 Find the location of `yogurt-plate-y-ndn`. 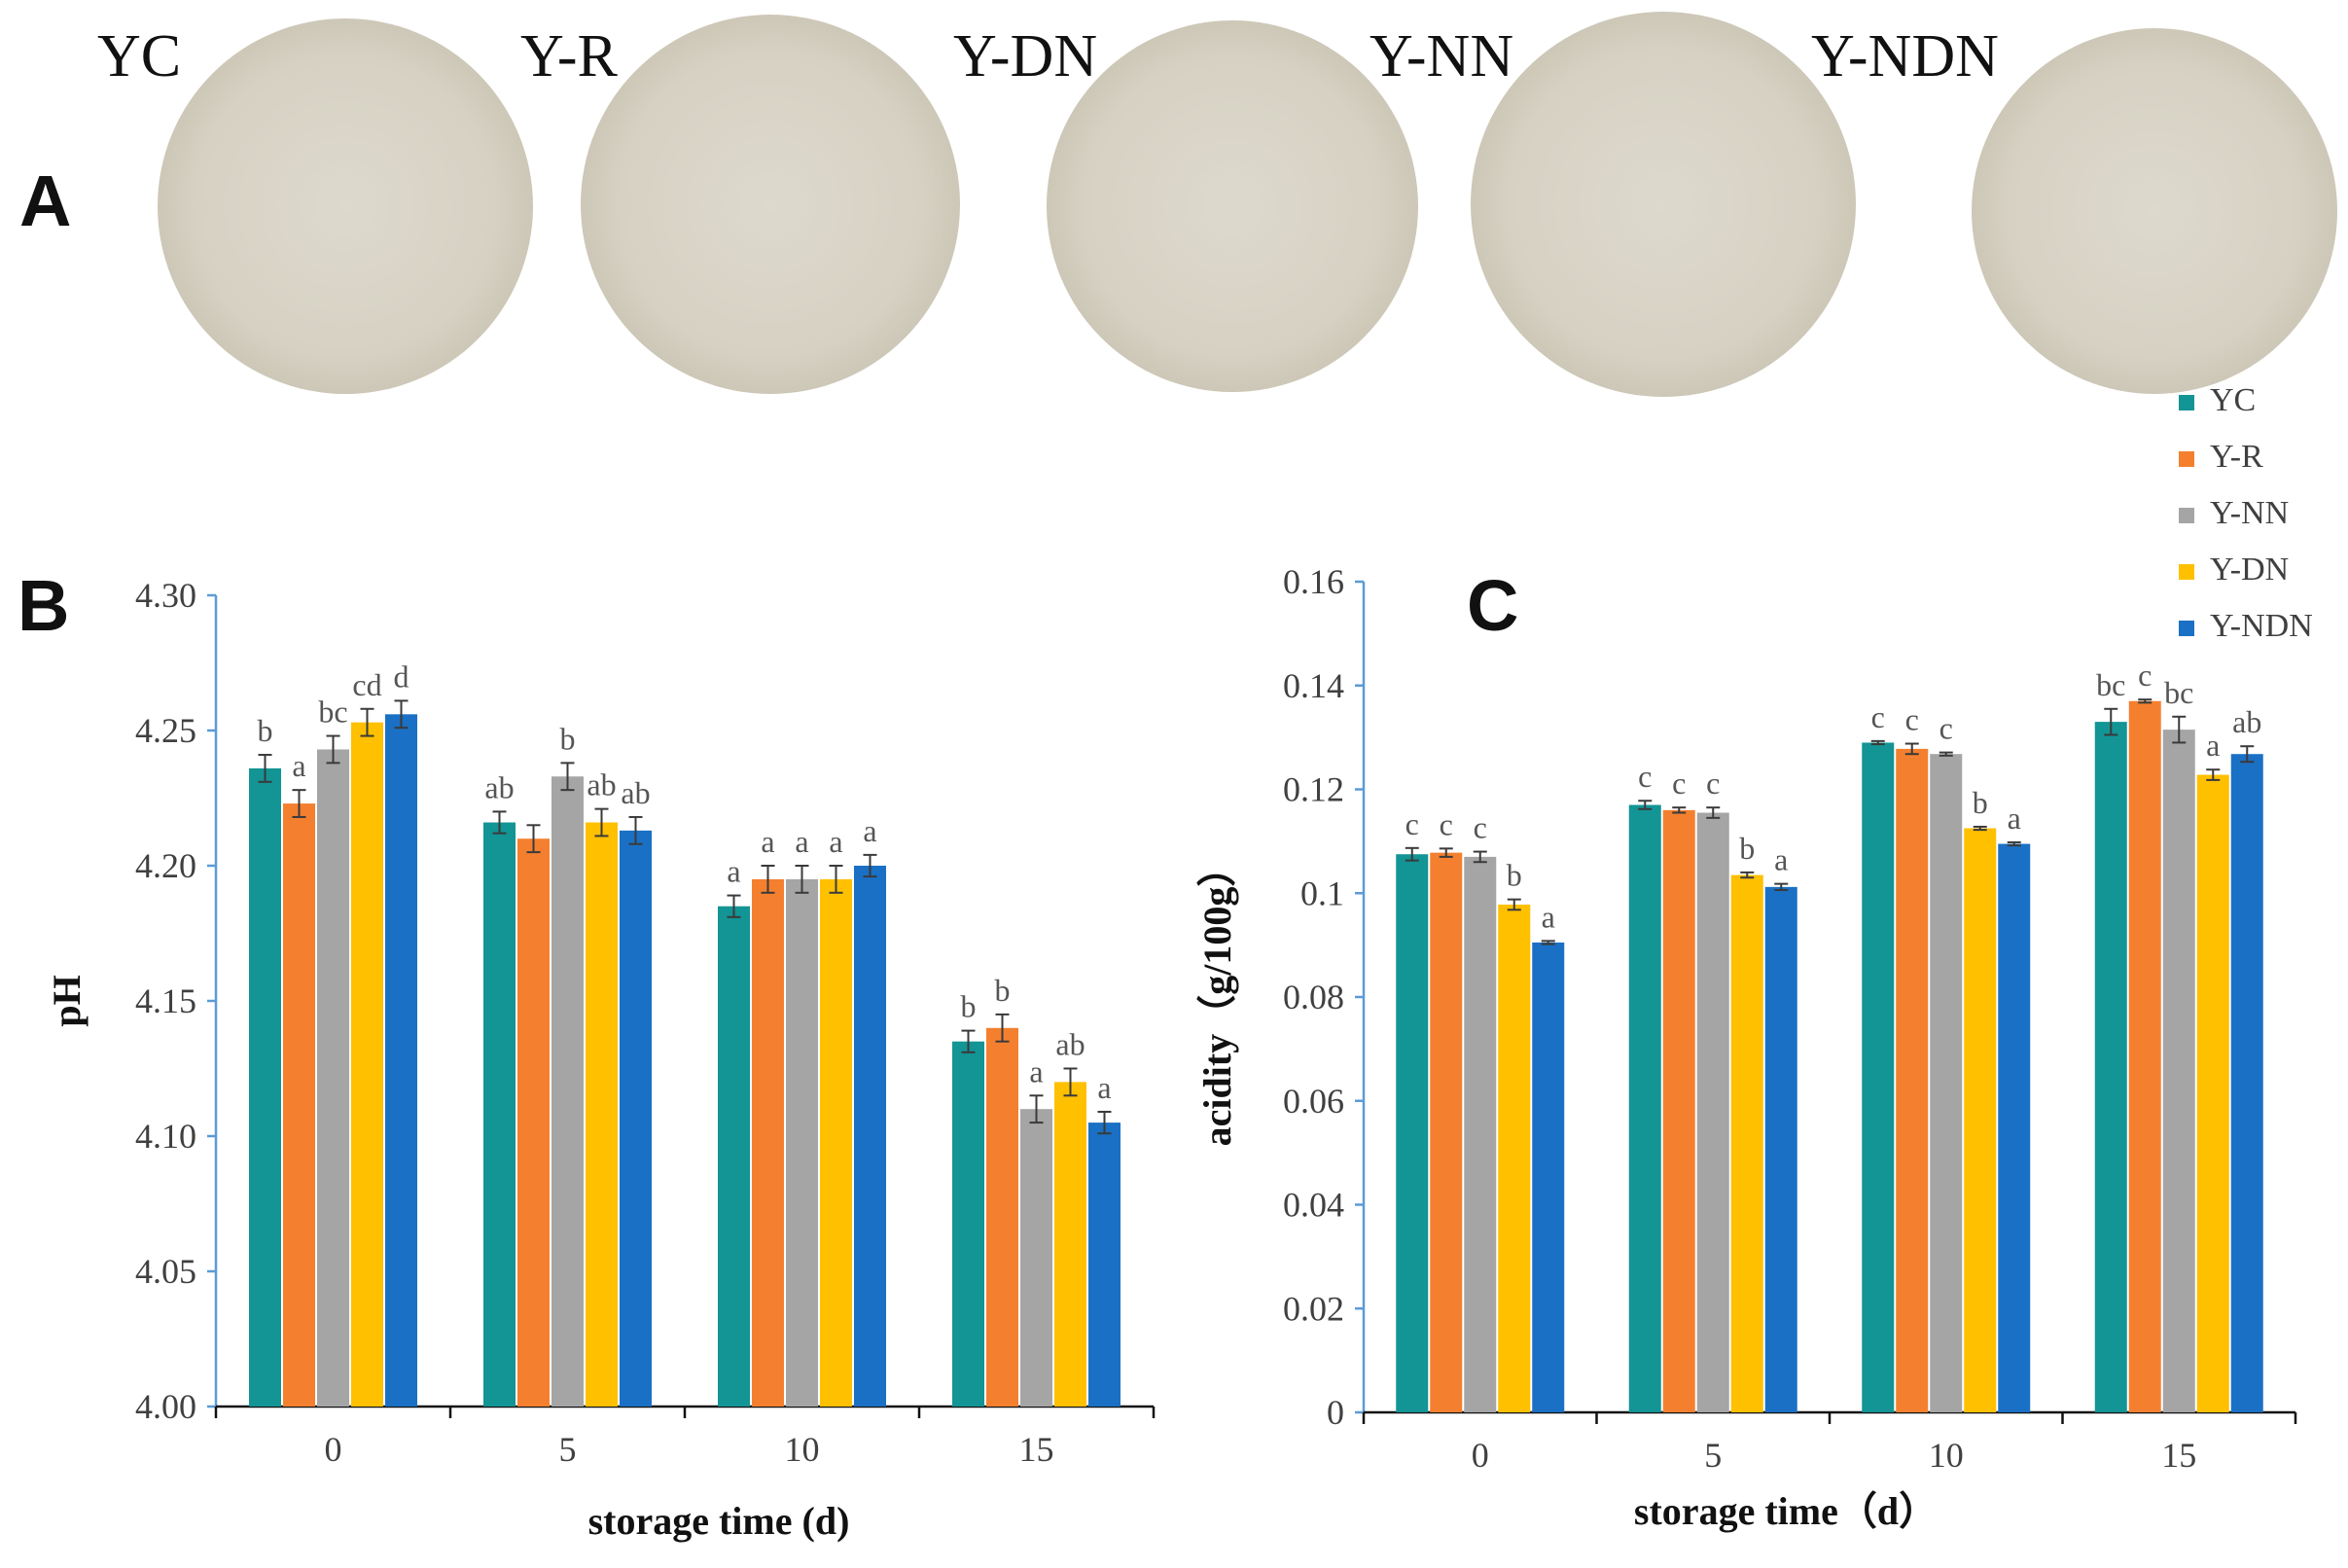

yogurt-plate-y-ndn is located at coordinates (2154, 211).